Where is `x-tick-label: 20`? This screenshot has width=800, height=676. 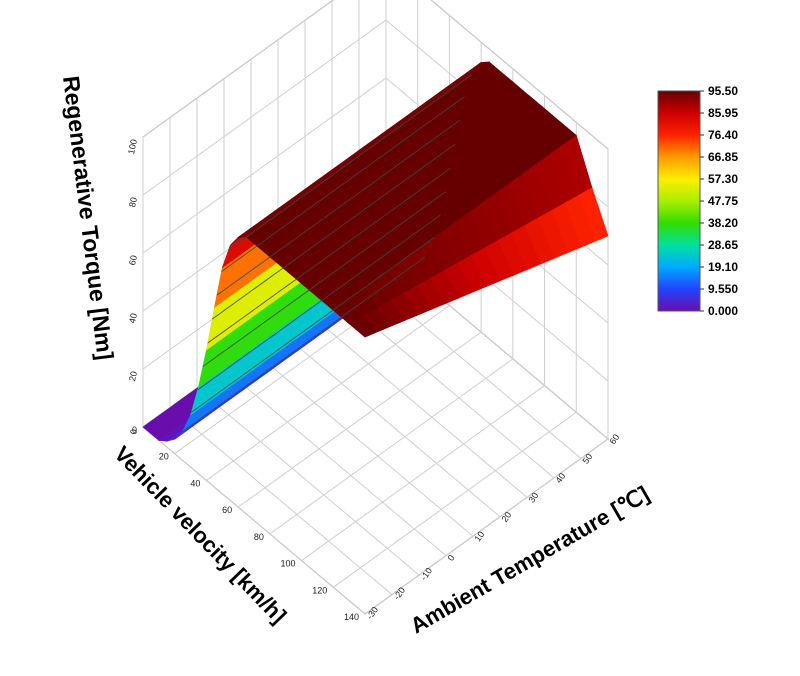 x-tick-label: 20 is located at coordinates (164, 457).